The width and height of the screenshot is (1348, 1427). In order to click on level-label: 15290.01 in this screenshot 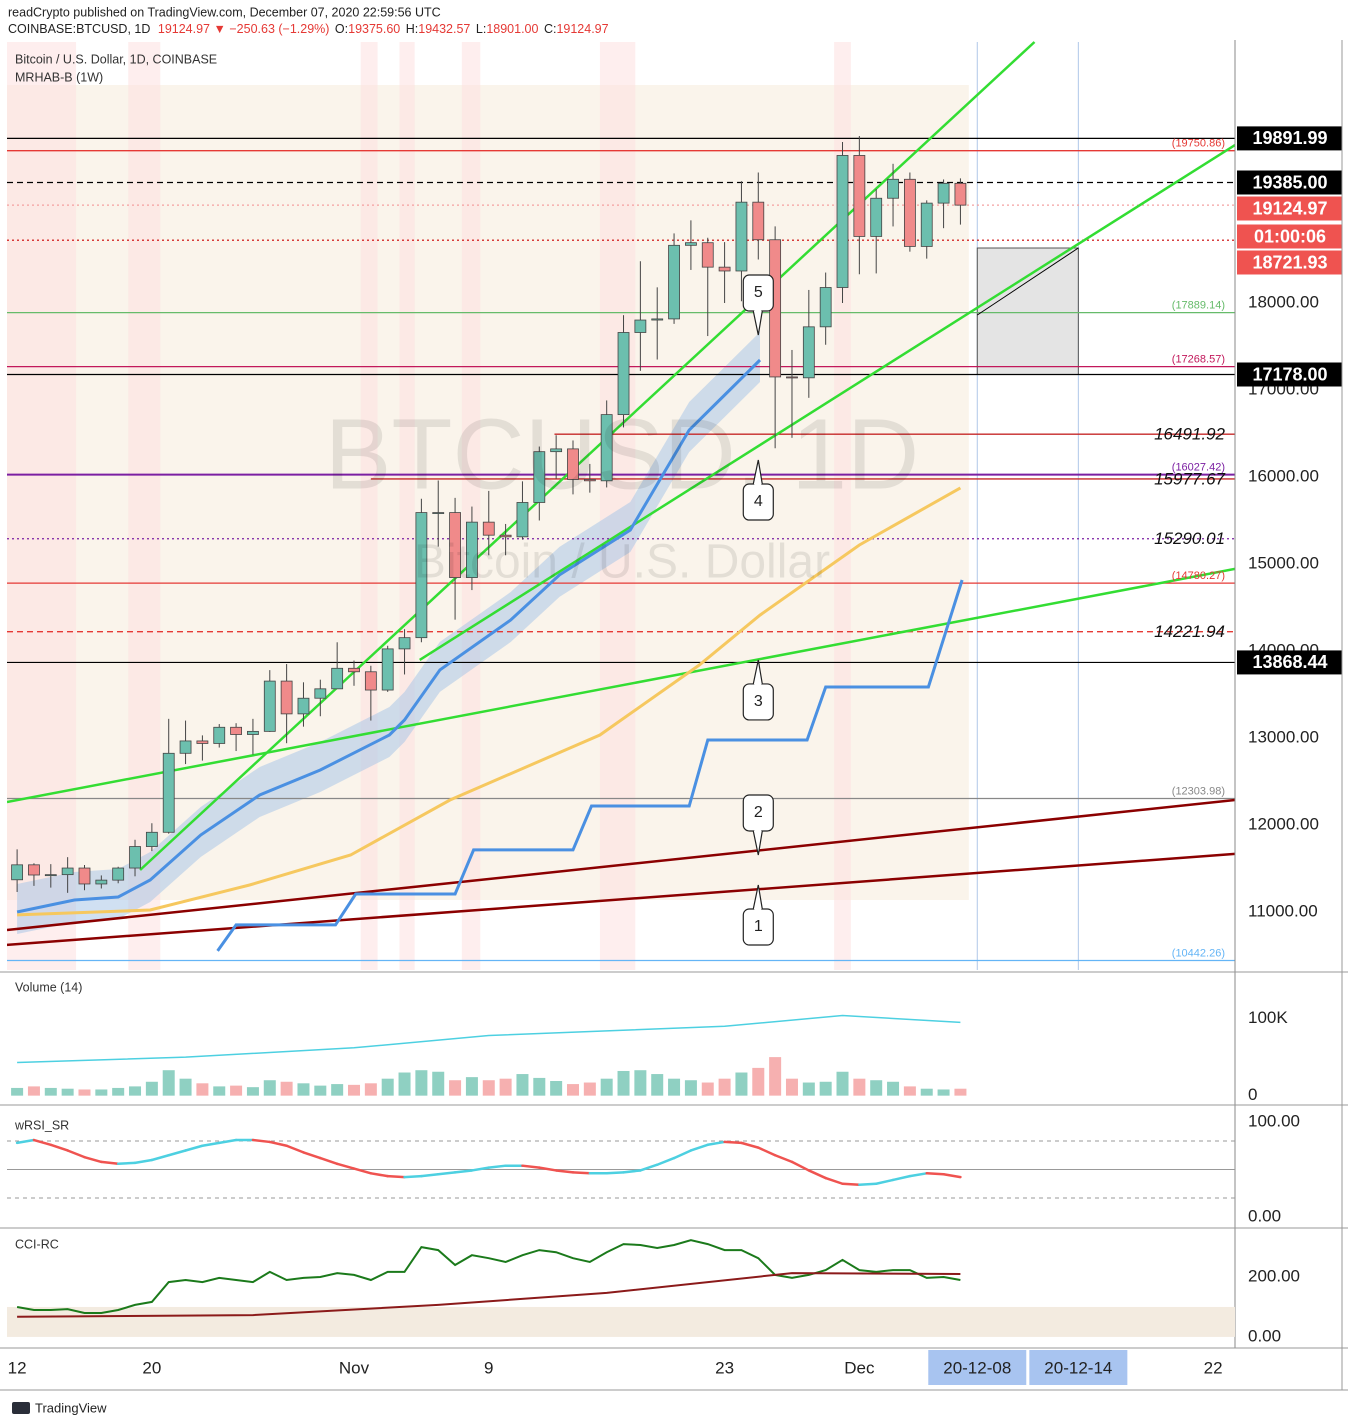, I will do `click(1189, 538)`.